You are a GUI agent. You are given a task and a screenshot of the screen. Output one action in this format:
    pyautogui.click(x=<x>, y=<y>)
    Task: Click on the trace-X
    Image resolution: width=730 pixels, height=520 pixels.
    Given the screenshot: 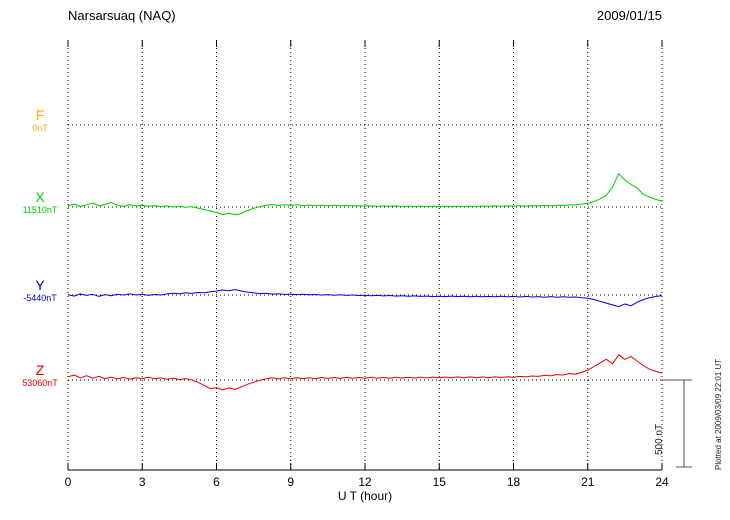 What is the action you would take?
    pyautogui.click(x=365, y=194)
    